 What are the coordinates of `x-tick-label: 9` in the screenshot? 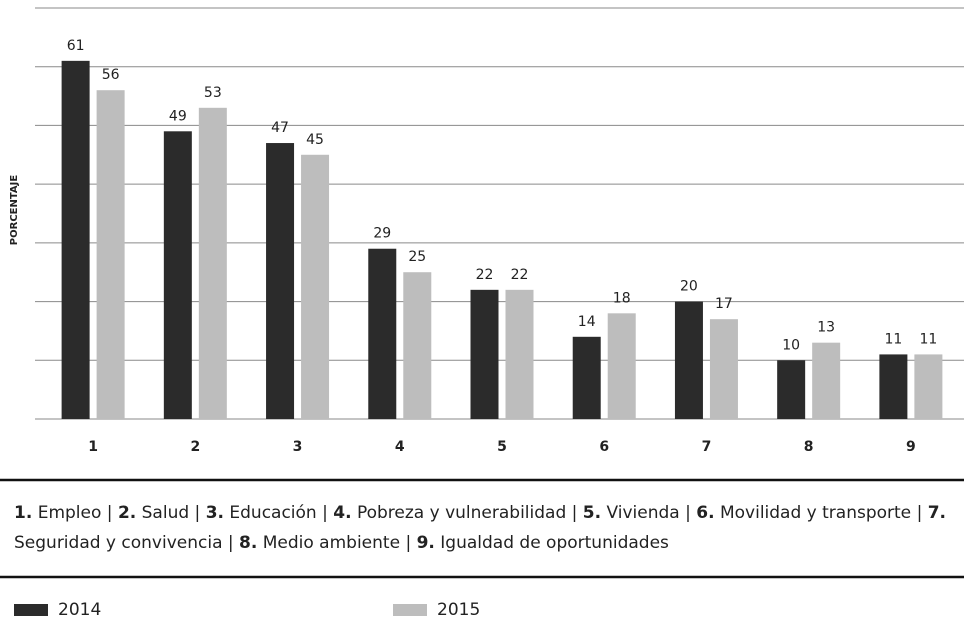 It's located at (911, 447).